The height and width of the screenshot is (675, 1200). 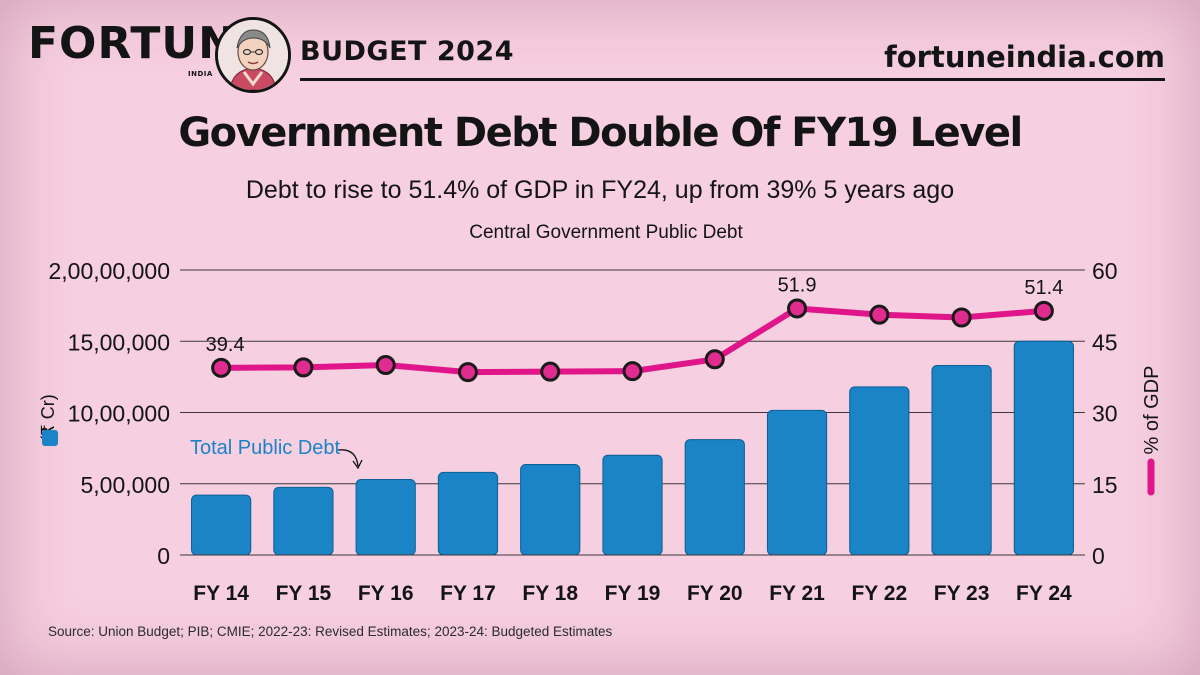 What do you see at coordinates (606, 232) in the screenshot?
I see `chart-title: Central Government Public Debt` at bounding box center [606, 232].